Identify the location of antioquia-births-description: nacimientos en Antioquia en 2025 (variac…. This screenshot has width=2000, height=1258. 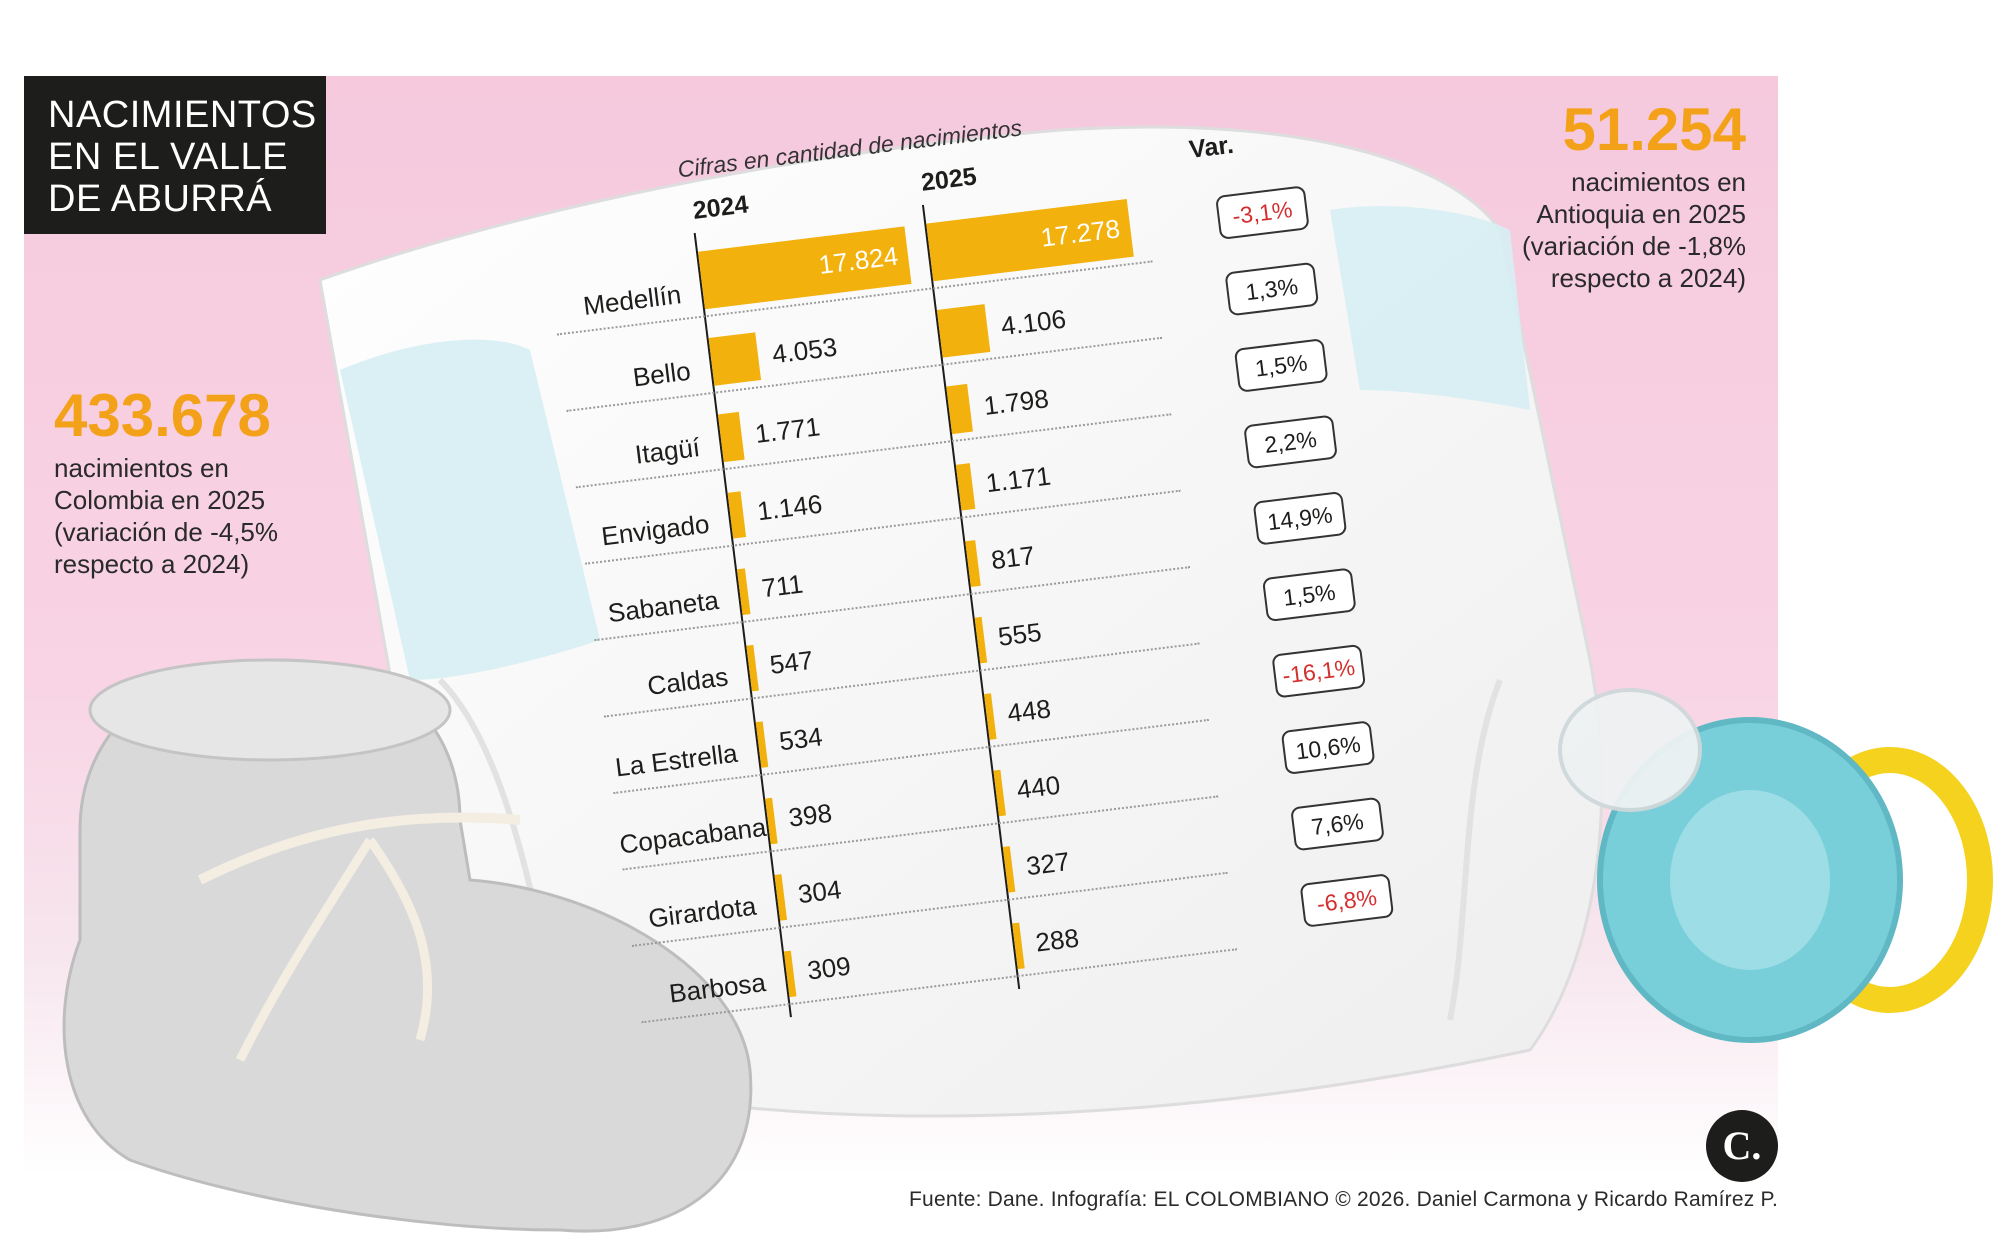
(1634, 230).